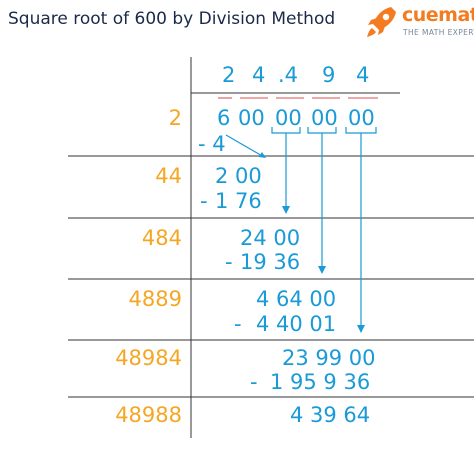 Image resolution: width=474 pixels, height=466 pixels. Describe the element at coordinates (330, 415) in the screenshot. I see `remainder: 4 39 64` at that location.